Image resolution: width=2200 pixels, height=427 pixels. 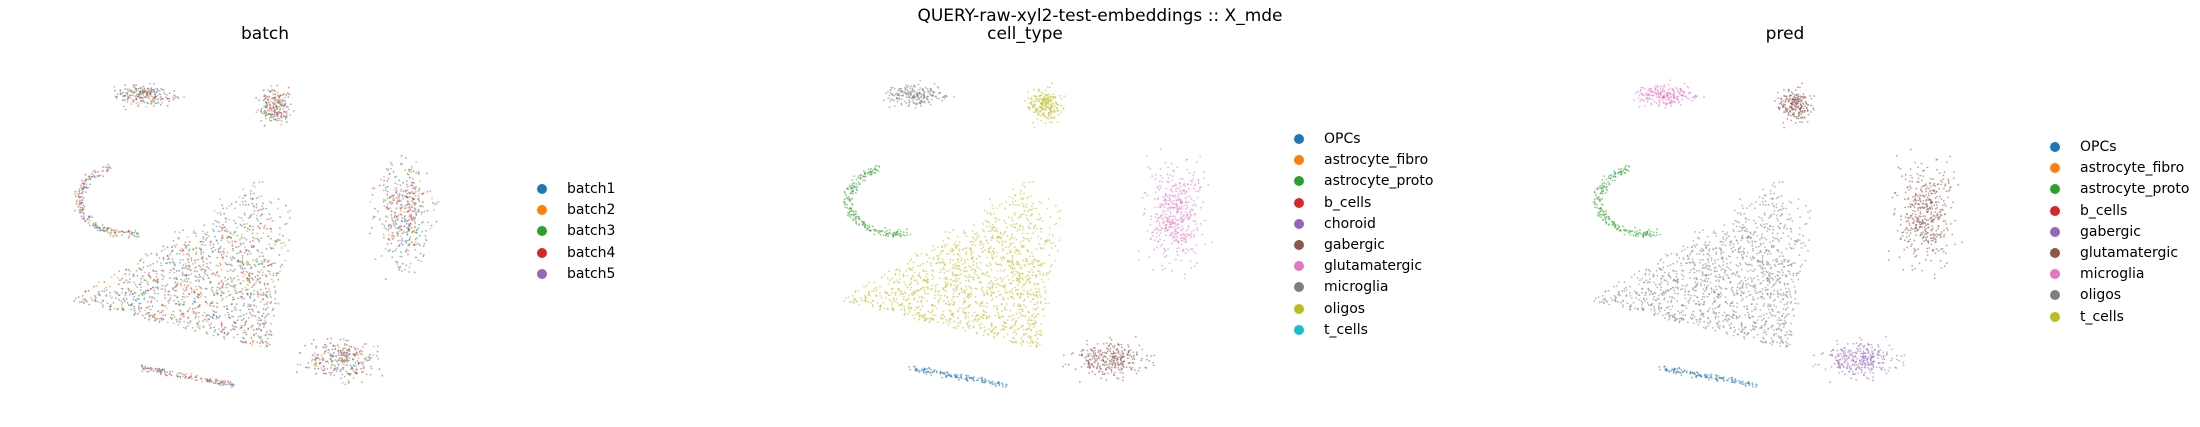 I want to click on legend-item: oligos, so click(x=1329, y=309).